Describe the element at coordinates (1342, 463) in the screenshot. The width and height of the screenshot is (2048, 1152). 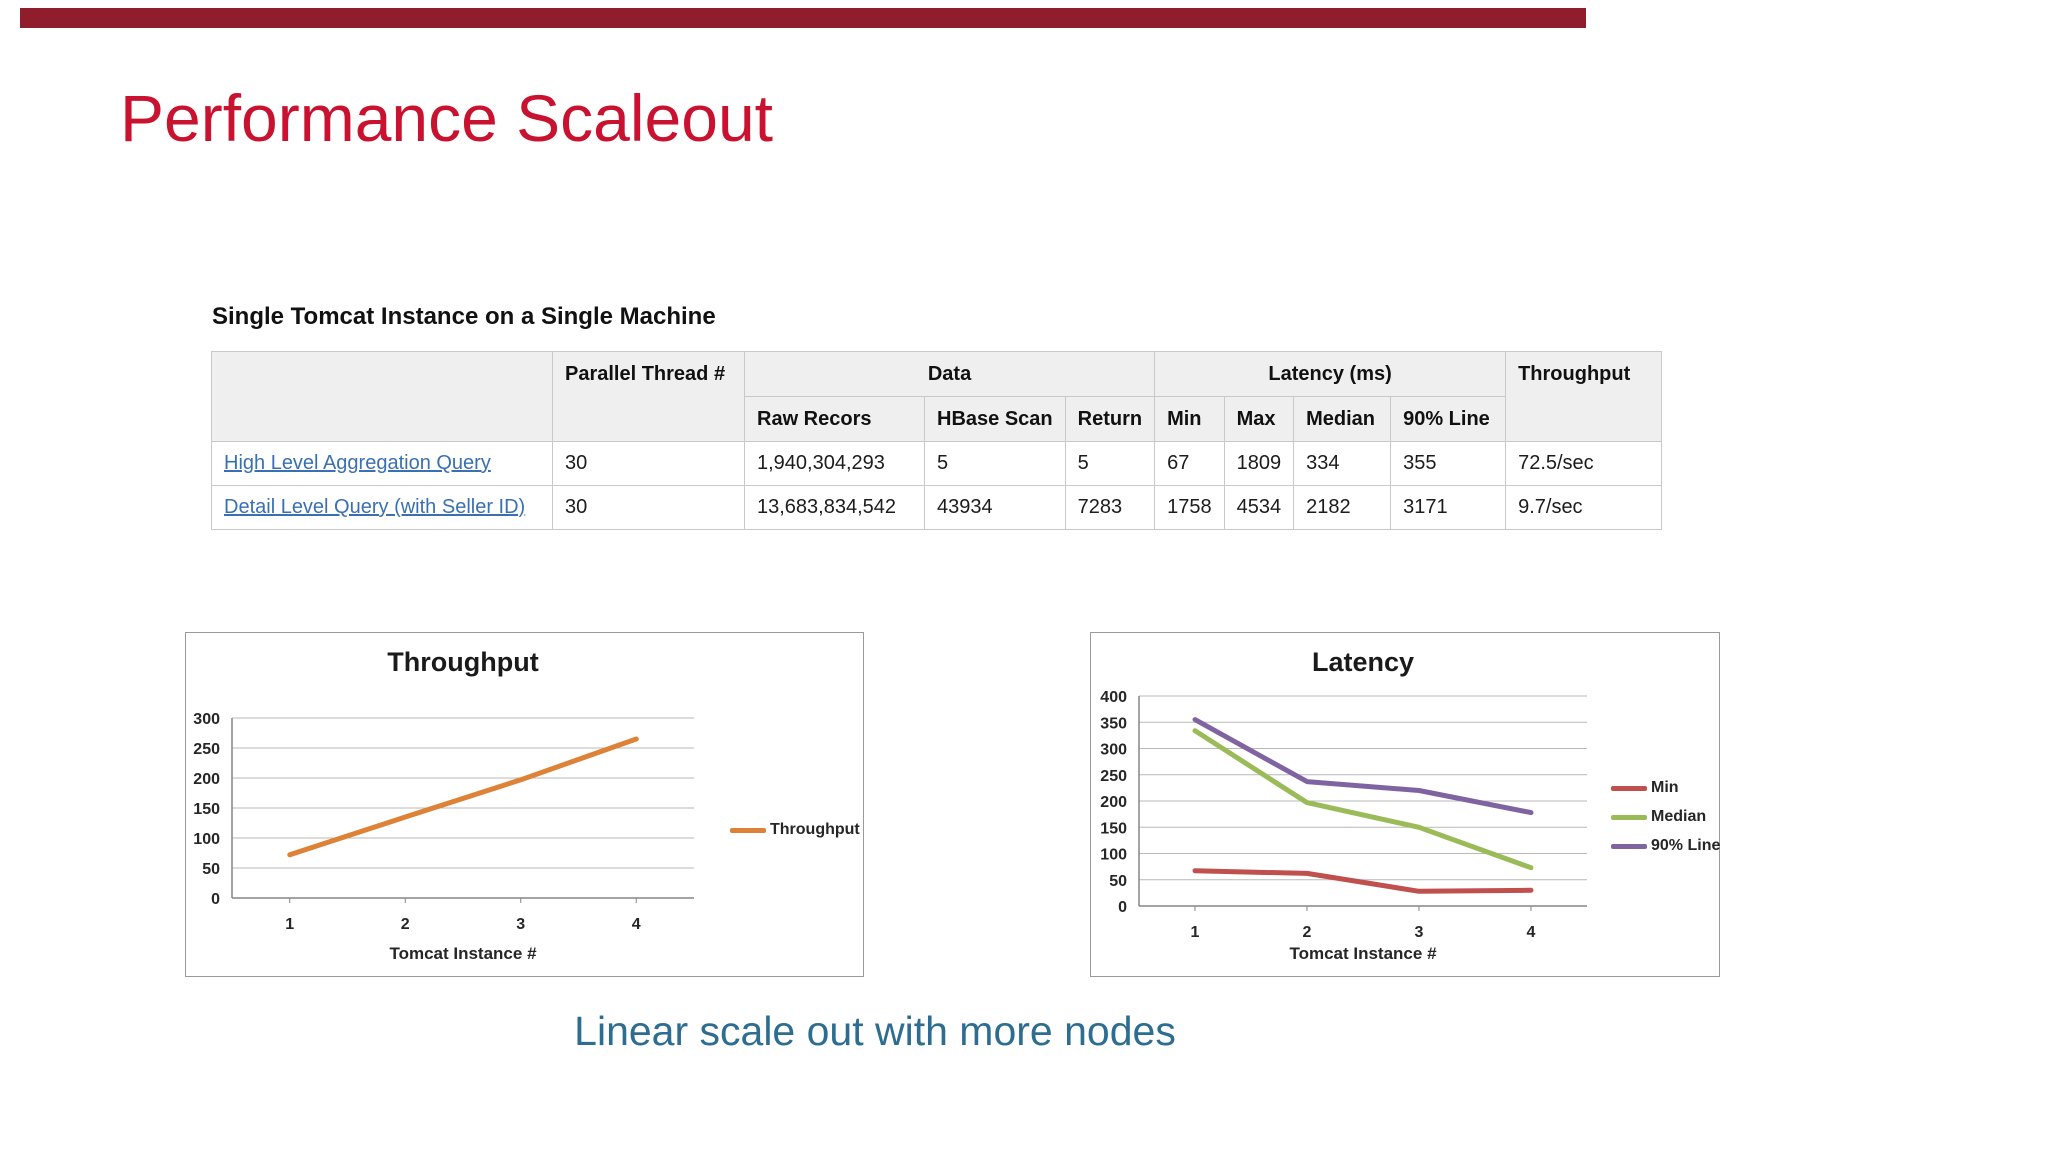
I see `cell-median: 334` at that location.